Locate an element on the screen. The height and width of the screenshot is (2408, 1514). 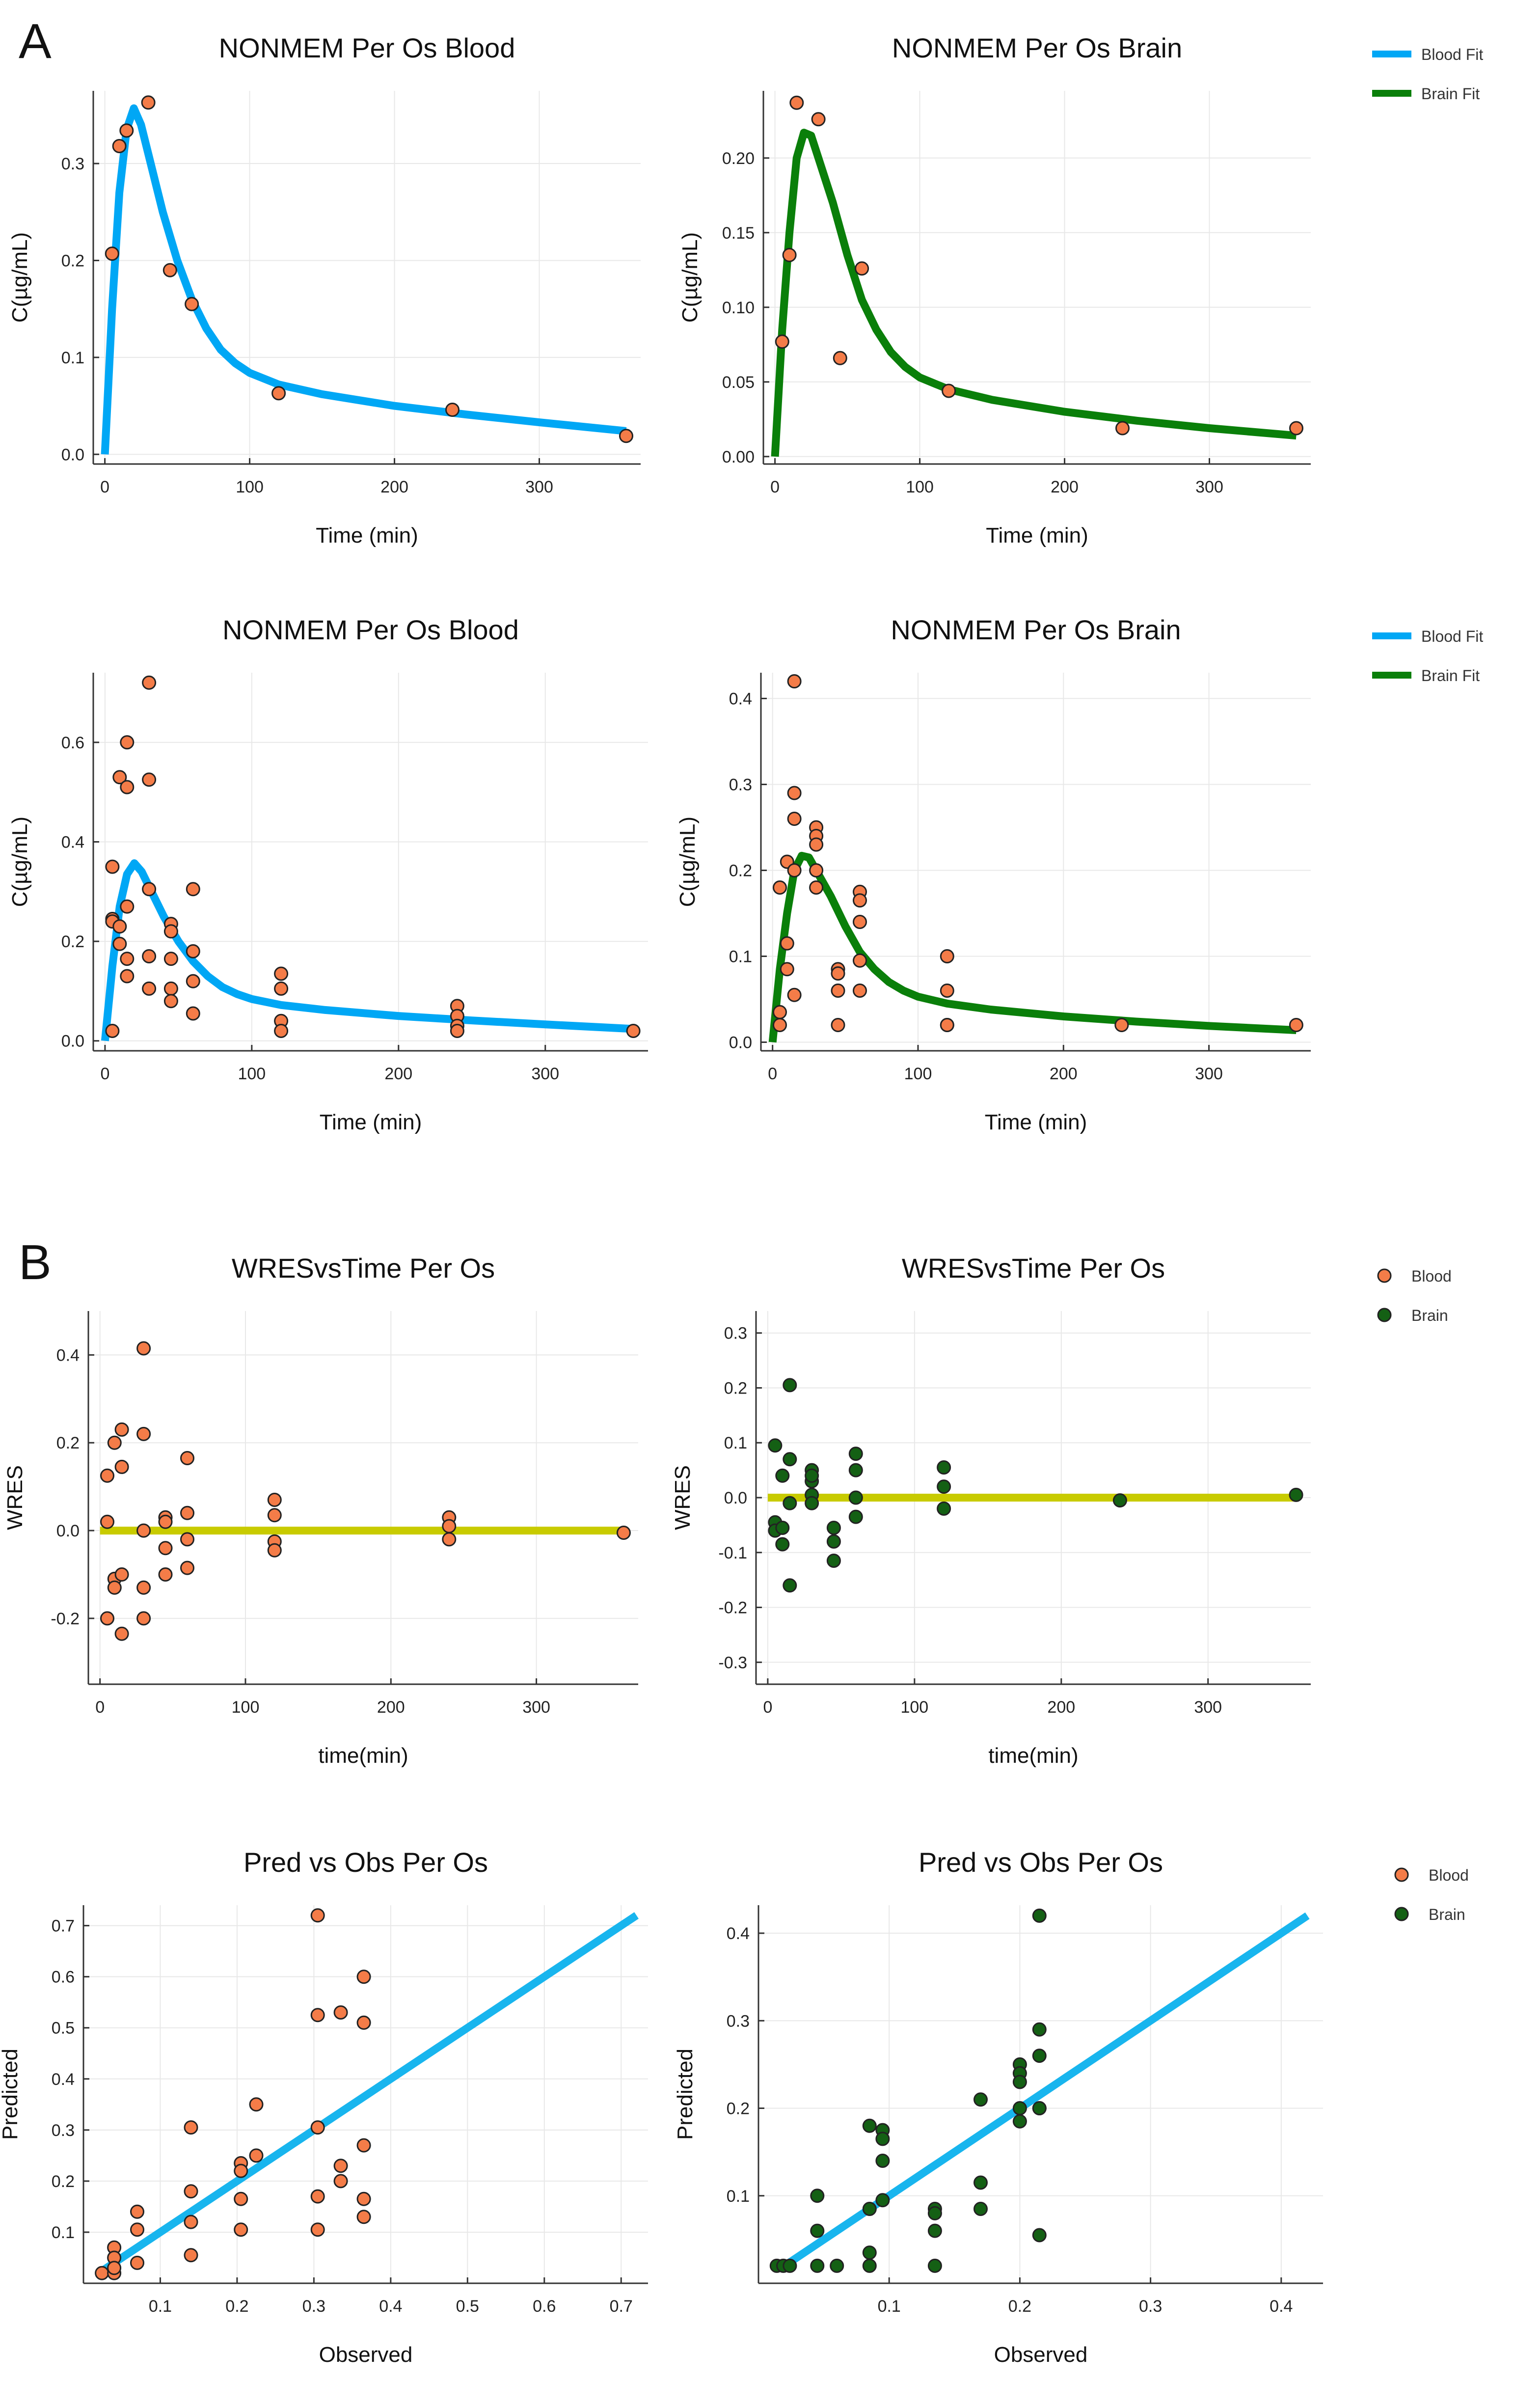
chart7-x-tick-label: 0.1 is located at coordinates (160, 2306).